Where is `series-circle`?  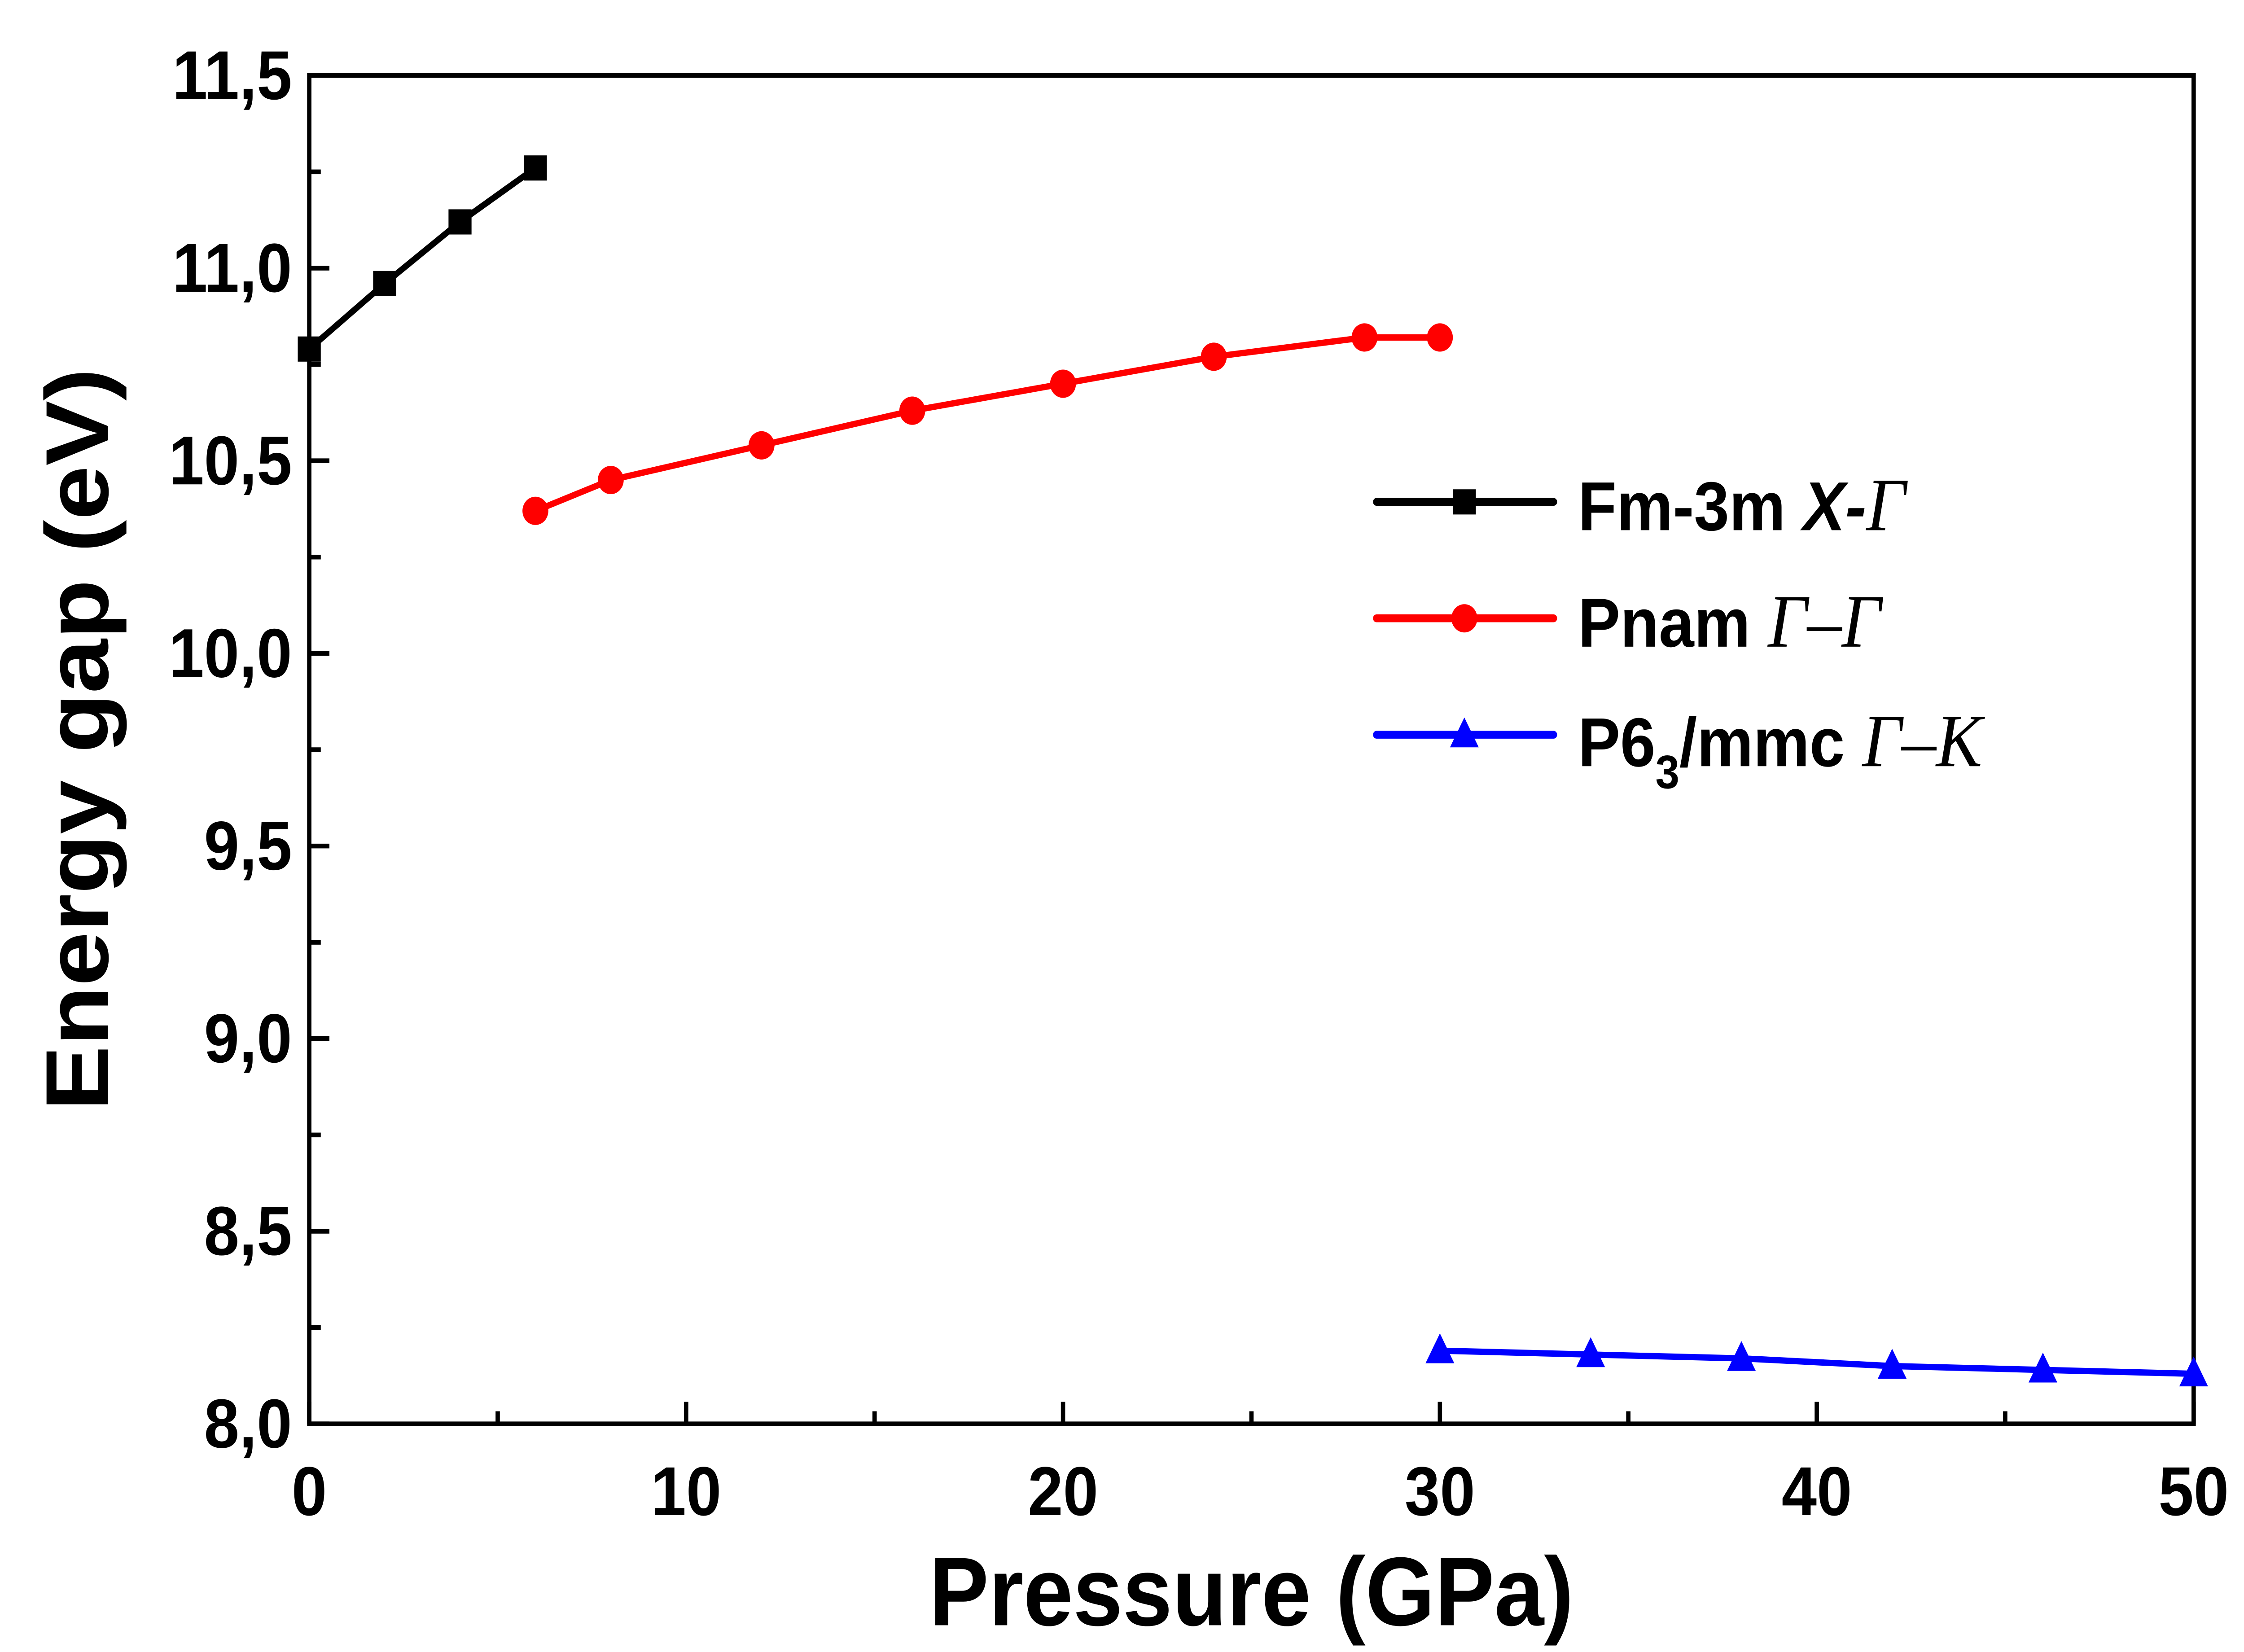 series-circle is located at coordinates (987, 424).